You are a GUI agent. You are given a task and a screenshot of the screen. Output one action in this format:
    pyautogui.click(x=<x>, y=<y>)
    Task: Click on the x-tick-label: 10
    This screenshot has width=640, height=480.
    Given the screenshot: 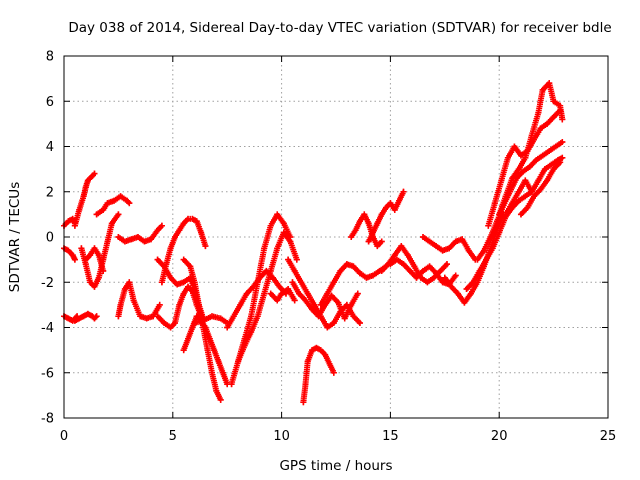 What is the action you would take?
    pyautogui.click(x=281, y=436)
    